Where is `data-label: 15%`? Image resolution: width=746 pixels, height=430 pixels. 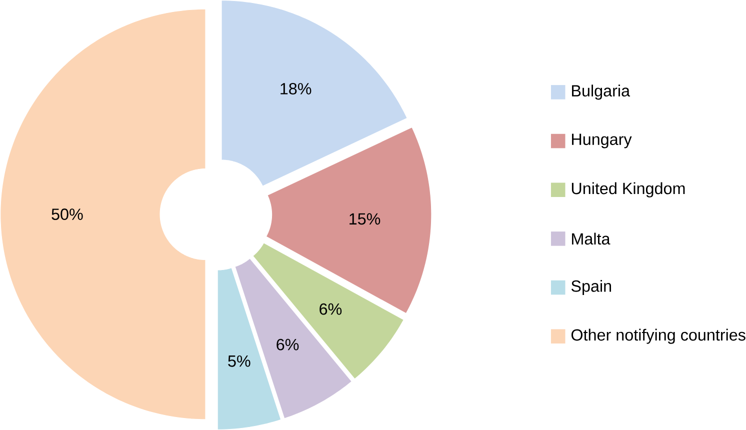
data-label: 15% is located at coordinates (365, 219).